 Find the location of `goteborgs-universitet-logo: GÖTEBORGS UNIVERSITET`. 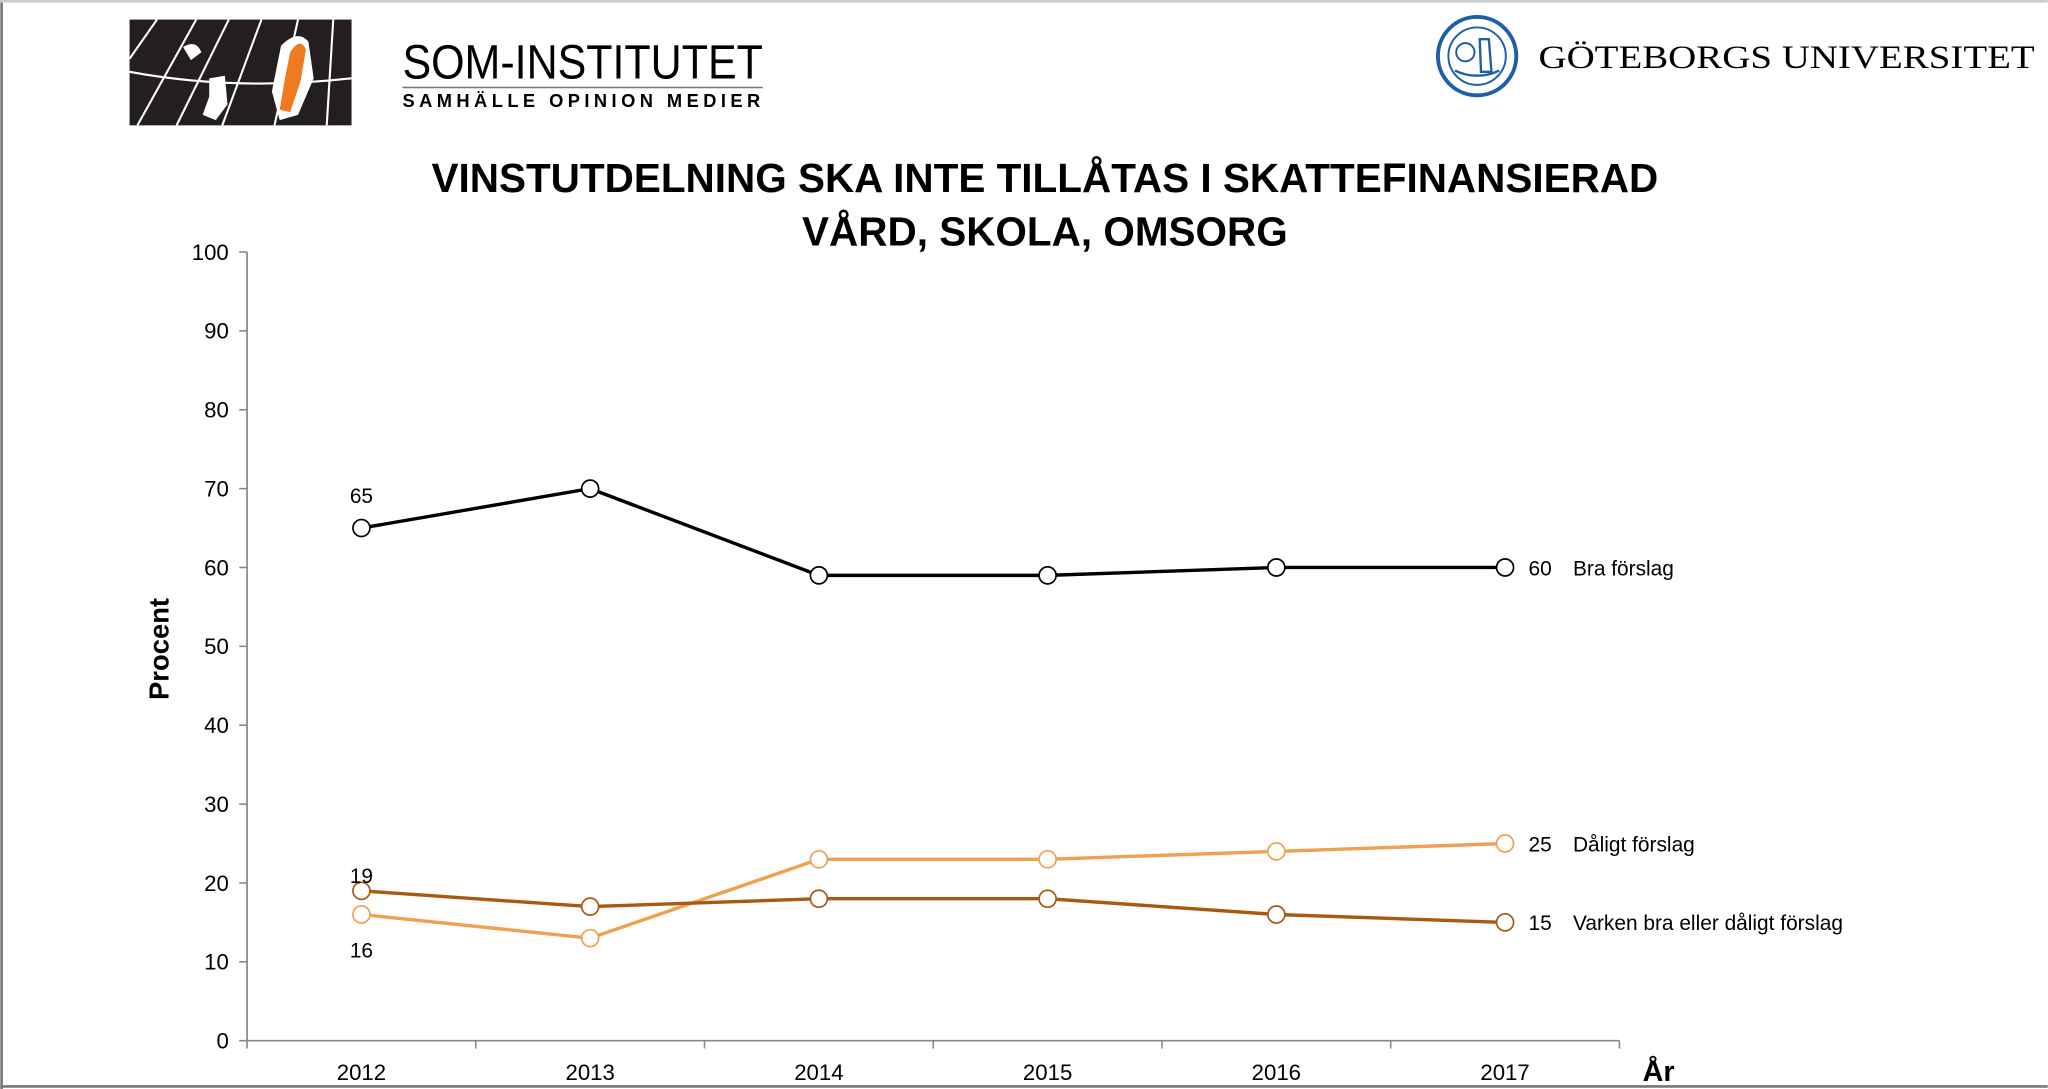

goteborgs-universitet-logo: GÖTEBORGS UNIVERSITET is located at coordinates (1735, 56).